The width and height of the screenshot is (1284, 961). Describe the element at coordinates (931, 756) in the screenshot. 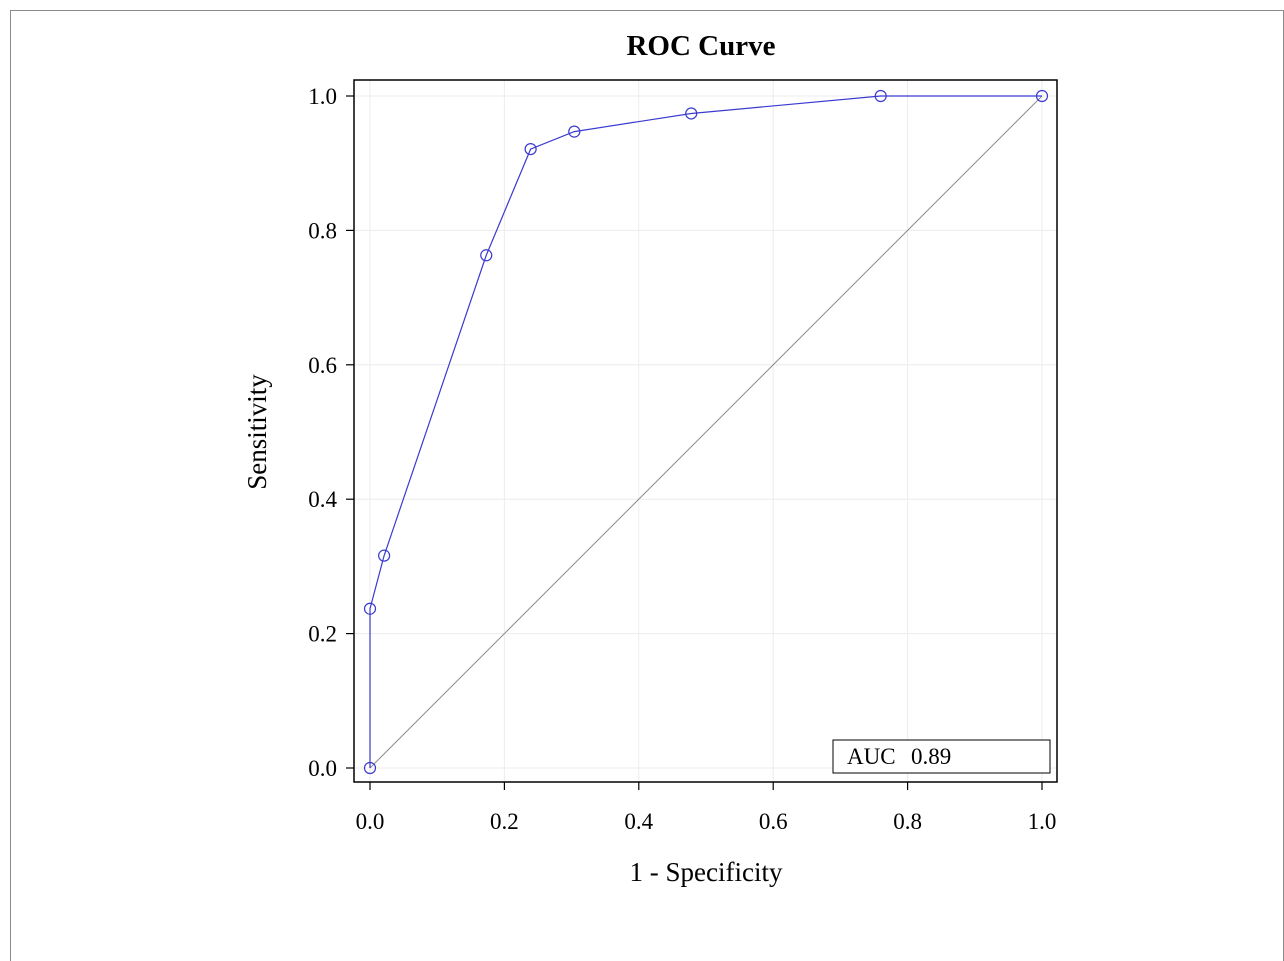

I see `auc-value: 0.89` at that location.